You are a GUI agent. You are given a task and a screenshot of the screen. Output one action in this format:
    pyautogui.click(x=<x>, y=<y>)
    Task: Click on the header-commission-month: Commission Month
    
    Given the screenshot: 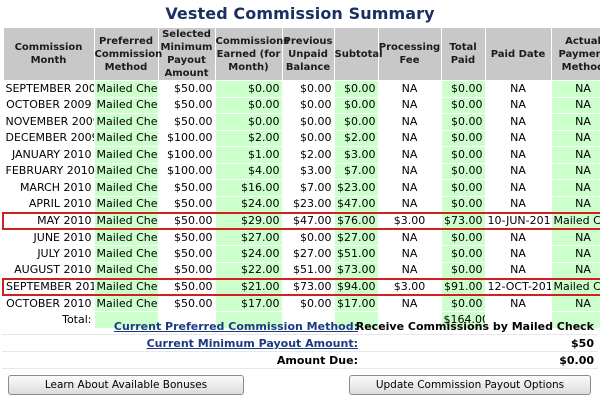 What is the action you would take?
    pyautogui.click(x=48, y=54)
    